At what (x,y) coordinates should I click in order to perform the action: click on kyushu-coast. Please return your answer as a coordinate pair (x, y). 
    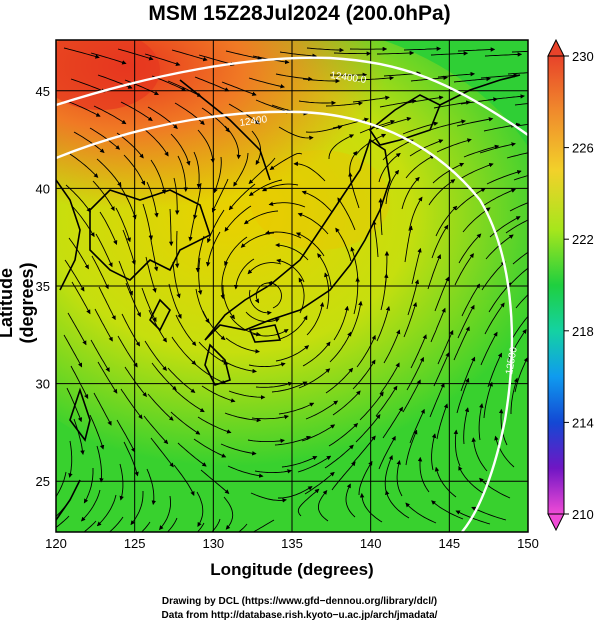
    Looking at the image, I should click on (217, 364).